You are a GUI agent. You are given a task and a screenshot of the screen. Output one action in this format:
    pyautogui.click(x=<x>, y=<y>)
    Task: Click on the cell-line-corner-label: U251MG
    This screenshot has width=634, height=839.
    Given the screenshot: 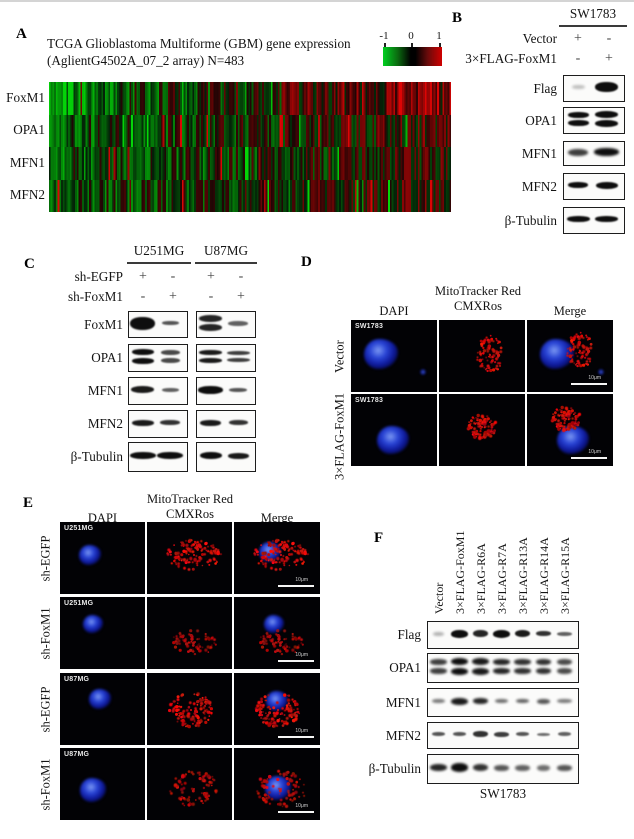 What is the action you would take?
    pyautogui.click(x=79, y=528)
    